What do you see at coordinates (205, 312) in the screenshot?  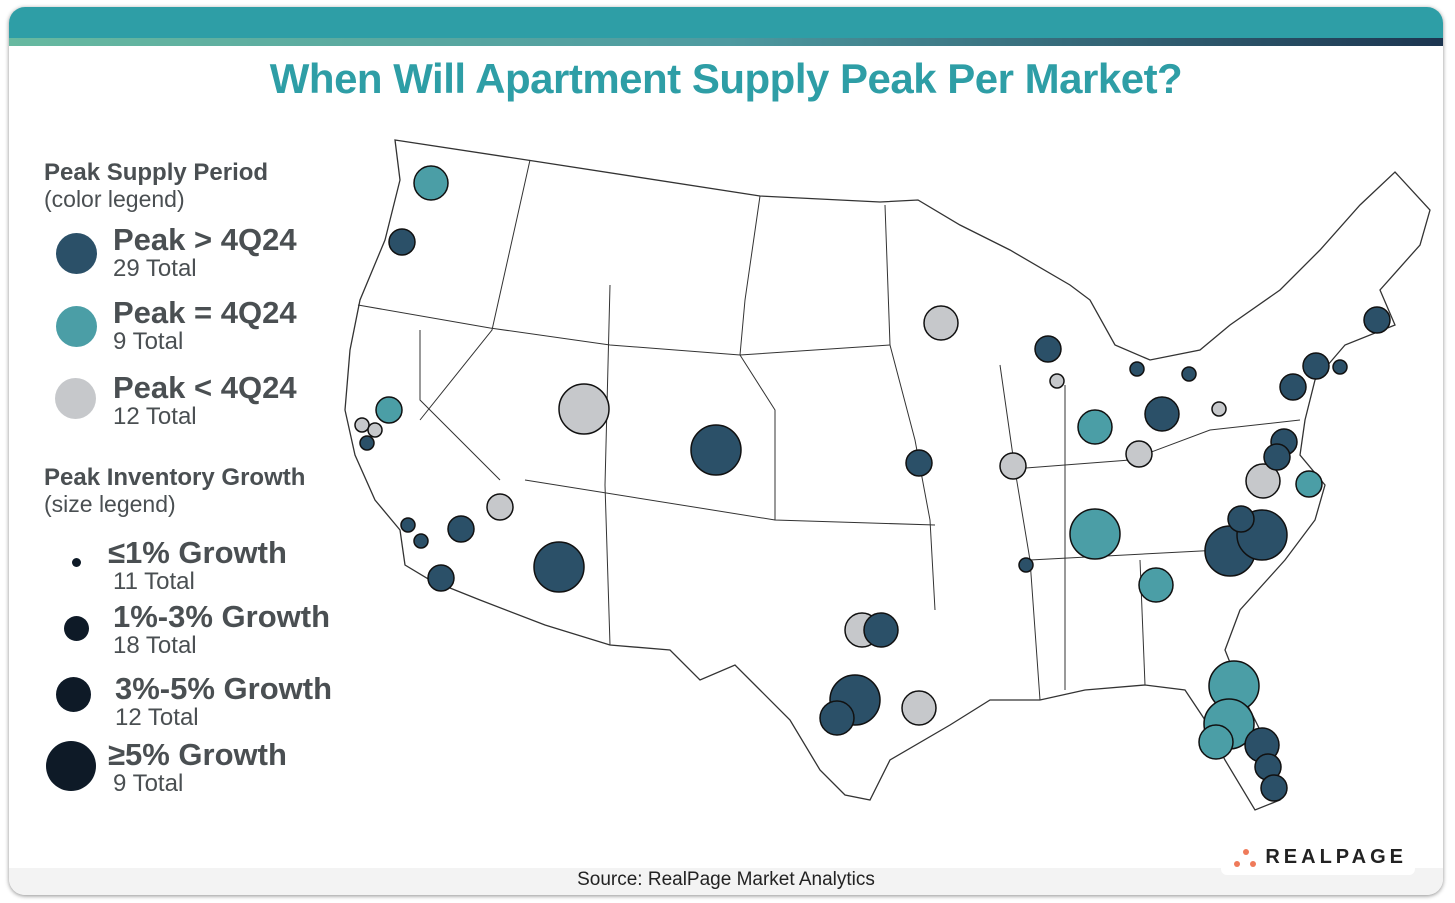 I see `legend-label: Peak = 4Q24` at bounding box center [205, 312].